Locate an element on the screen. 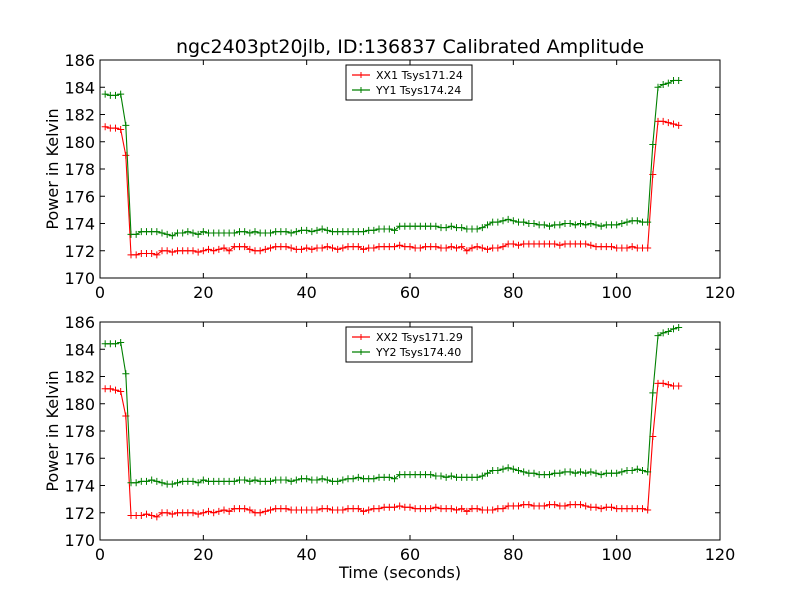  y-tick-label: 180 is located at coordinates (79, 142).